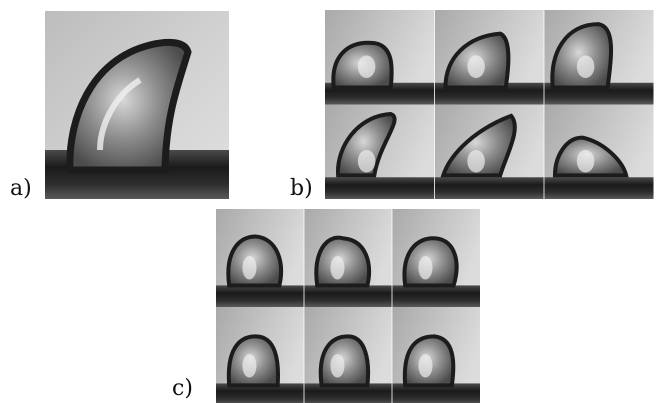  I want to click on label-c: c), so click(182, 388).